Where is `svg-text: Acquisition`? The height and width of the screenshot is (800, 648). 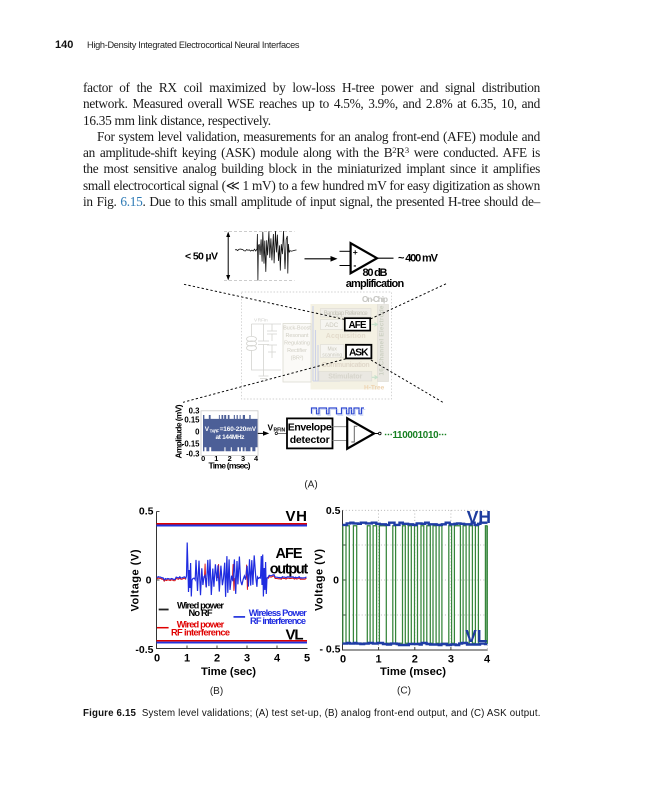 svg-text: Acquisition is located at coordinates (346, 336).